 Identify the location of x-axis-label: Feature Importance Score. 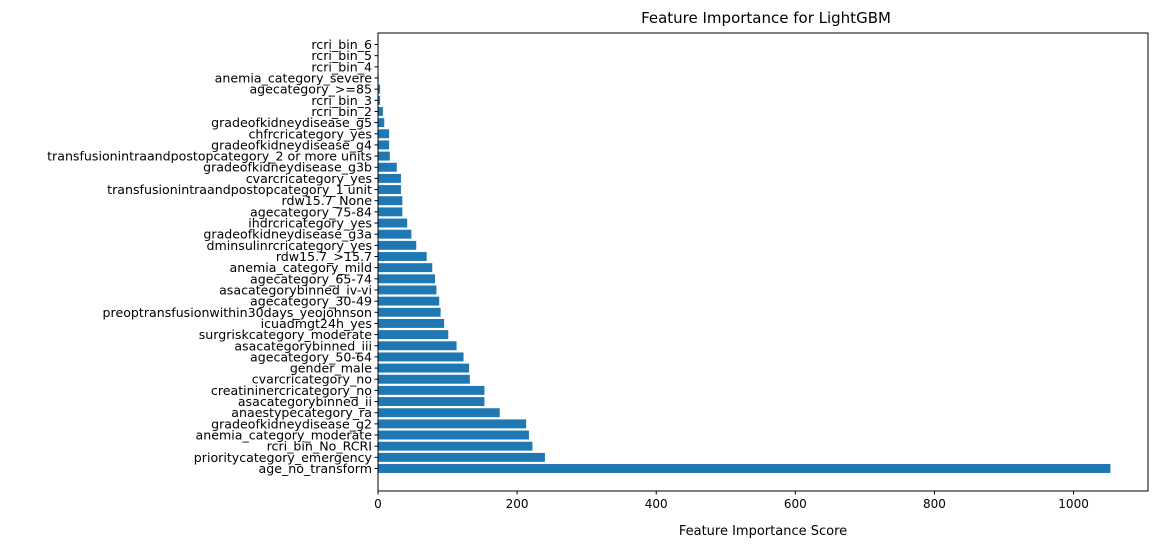
(763, 531).